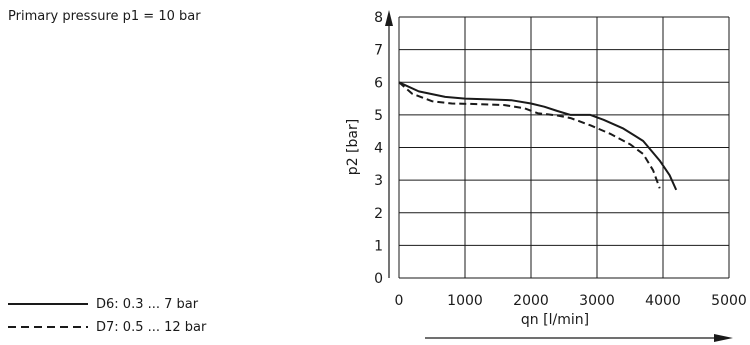 The image size is (750, 345). What do you see at coordinates (531, 301) in the screenshot?
I see `x-tick-label: 2000` at bounding box center [531, 301].